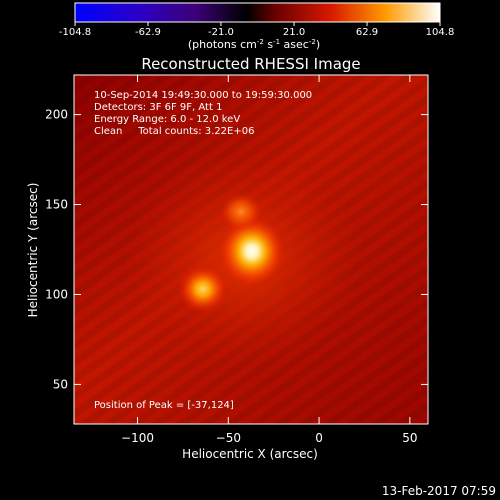 This screenshot has height=500, width=500. Describe the element at coordinates (158, 107) in the screenshot. I see `info-line-2: Detectors: 3F 6F 9F, Att 1` at that location.